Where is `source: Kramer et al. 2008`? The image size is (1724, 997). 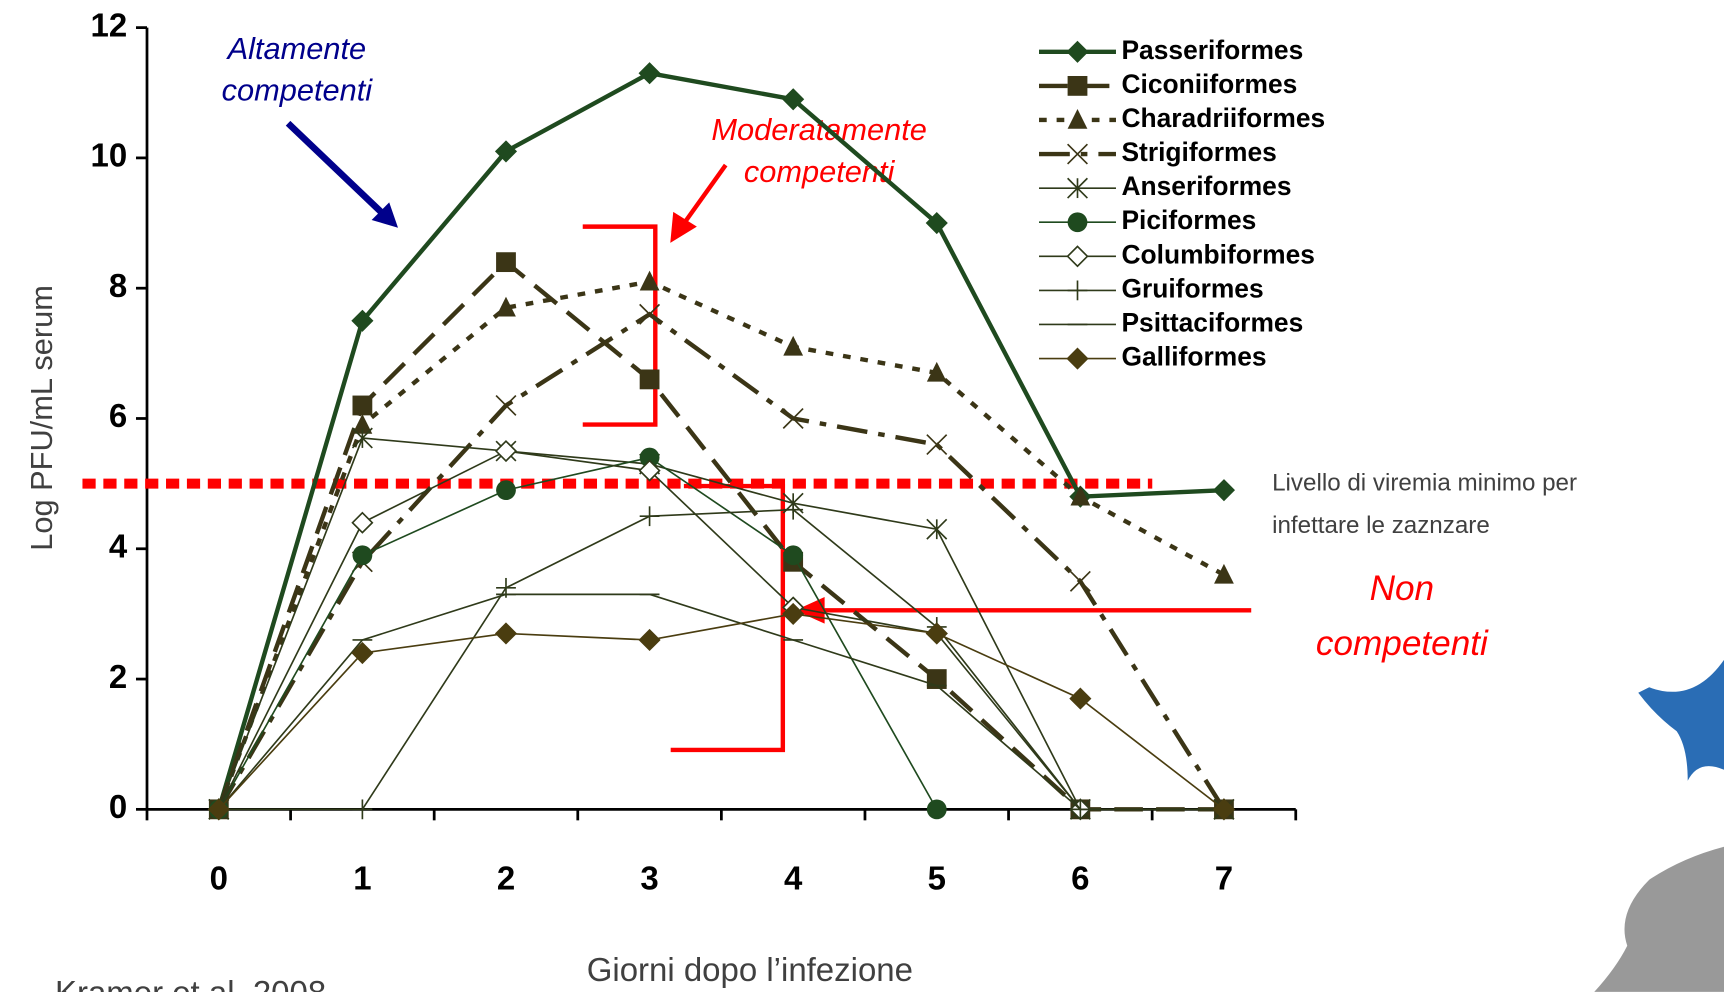 source: Kramer et al. 2008 is located at coordinates (190, 983).